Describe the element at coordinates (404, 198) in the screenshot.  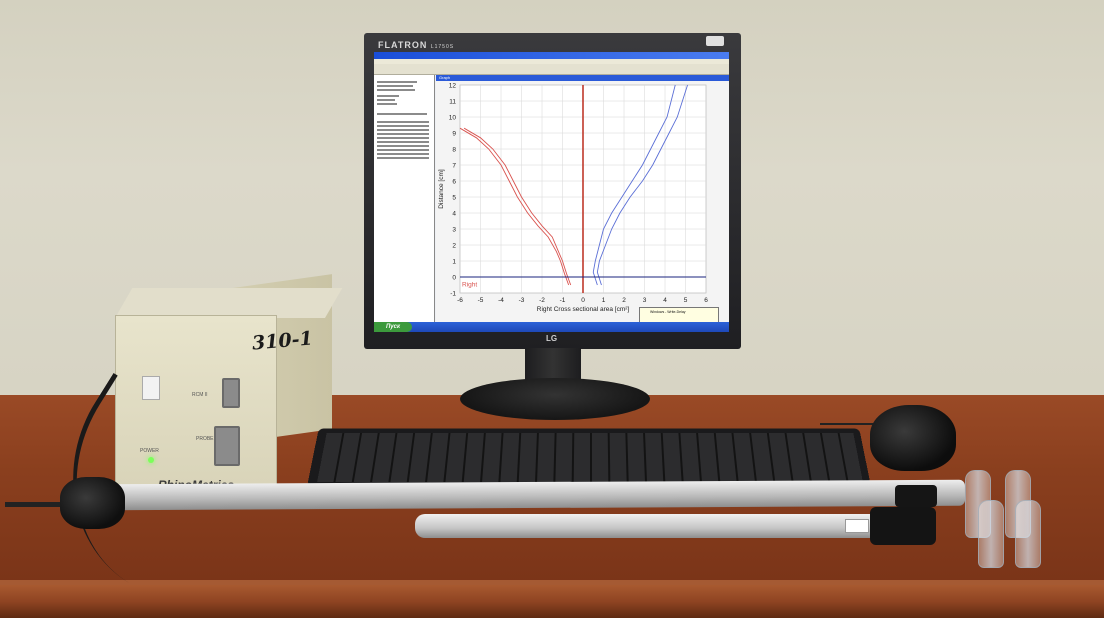
I see `measurement-list-pane` at that location.